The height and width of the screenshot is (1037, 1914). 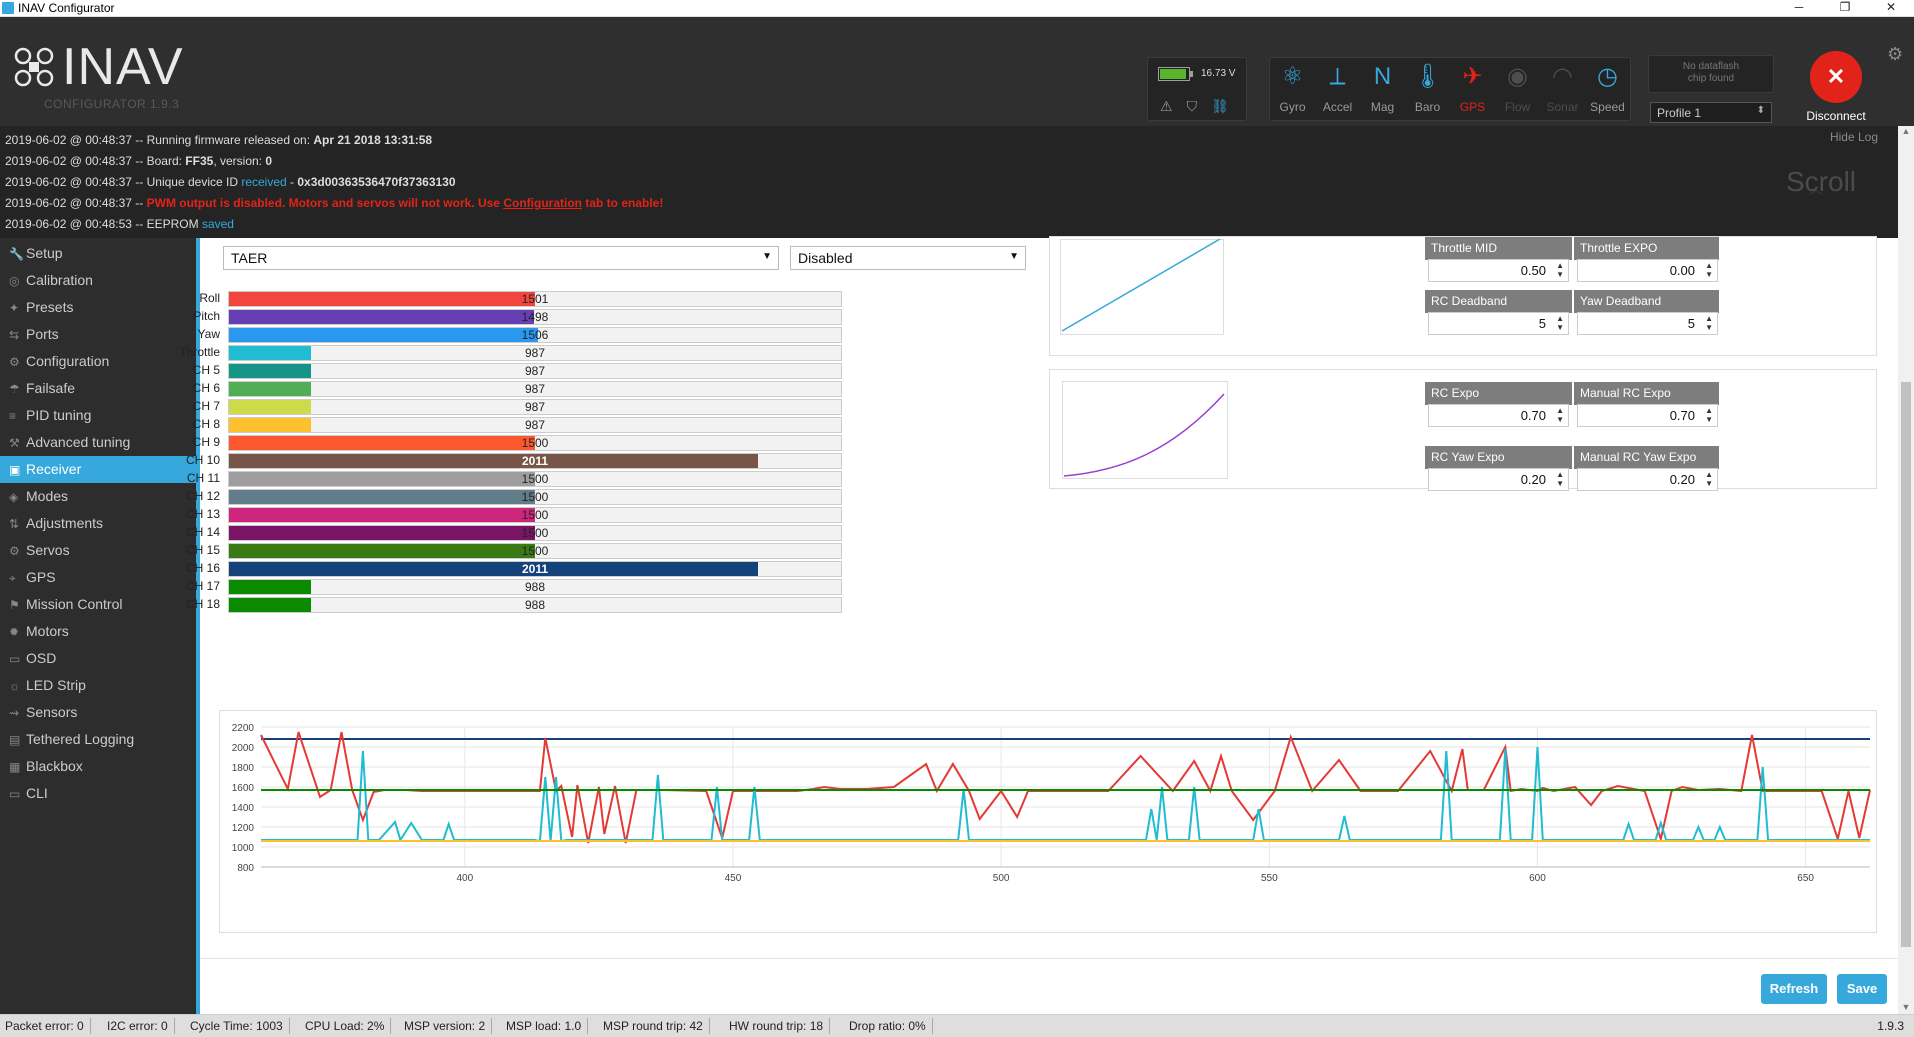 I want to click on x-tick-label: 500, so click(x=1001, y=878).